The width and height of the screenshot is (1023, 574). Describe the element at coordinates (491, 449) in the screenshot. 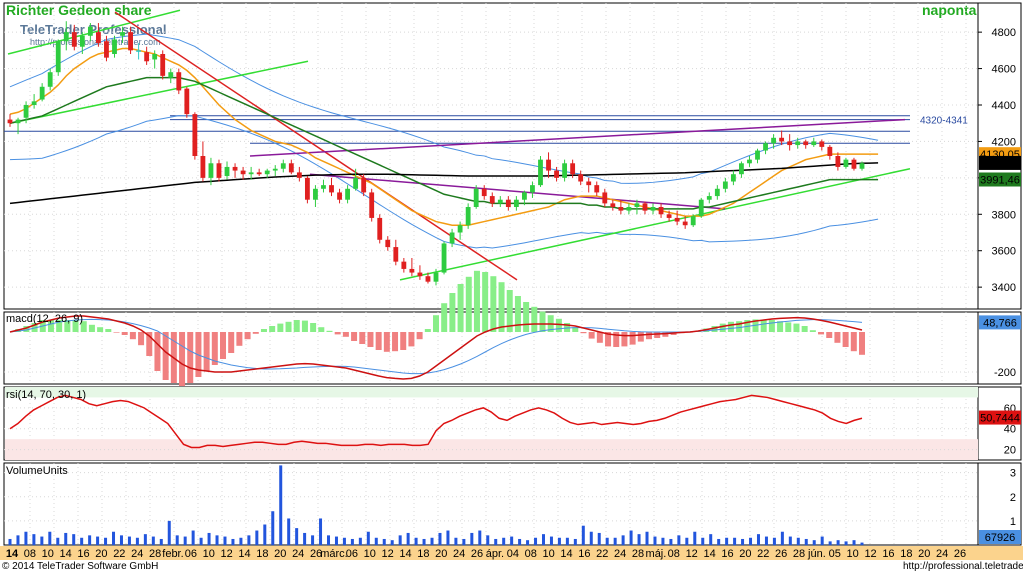

I see `rsi-oversold-band` at that location.